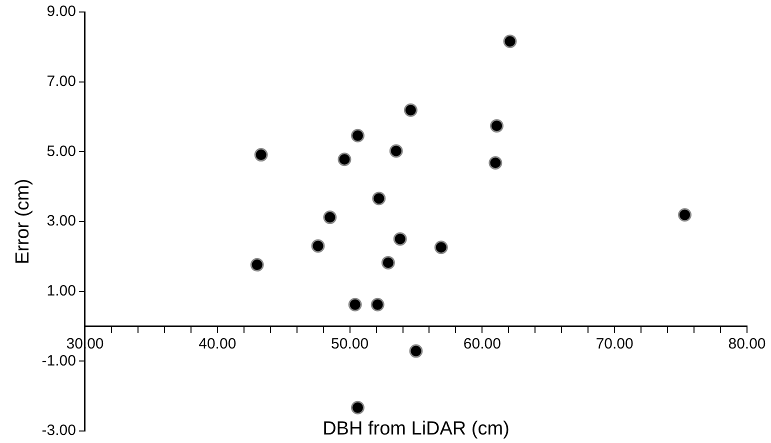  What do you see at coordinates (482, 343) in the screenshot?
I see `x-tick-label: 60.00` at bounding box center [482, 343].